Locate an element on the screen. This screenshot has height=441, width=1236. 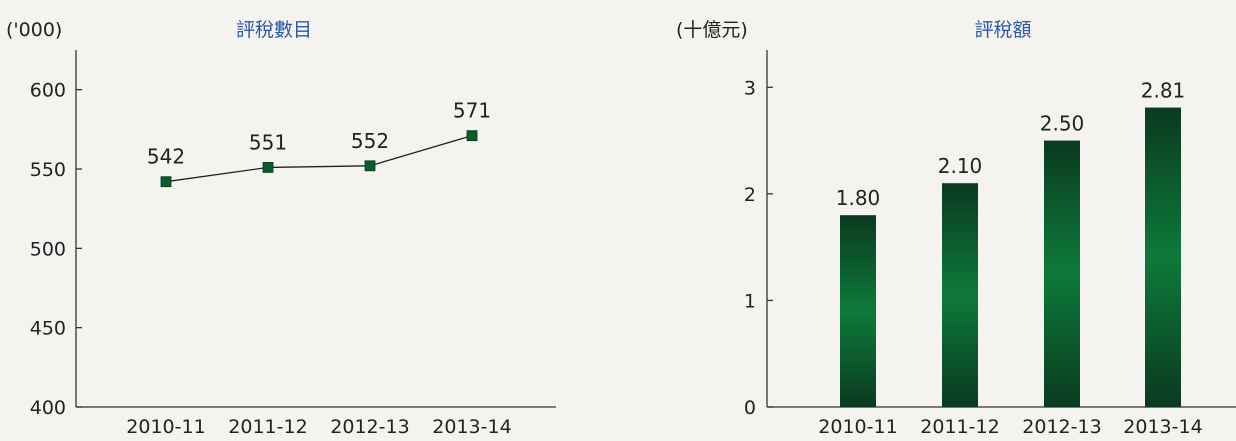
right-x-tick-label: 2012-13 is located at coordinates (1061, 426).